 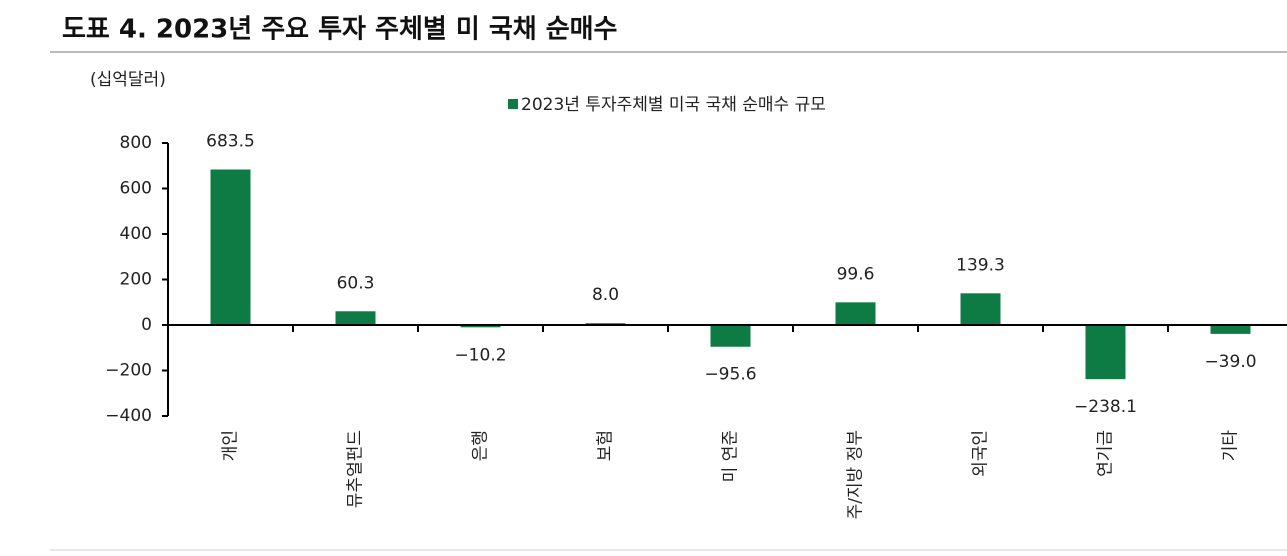 I want to click on y-tick-label: −200, so click(x=128, y=371).